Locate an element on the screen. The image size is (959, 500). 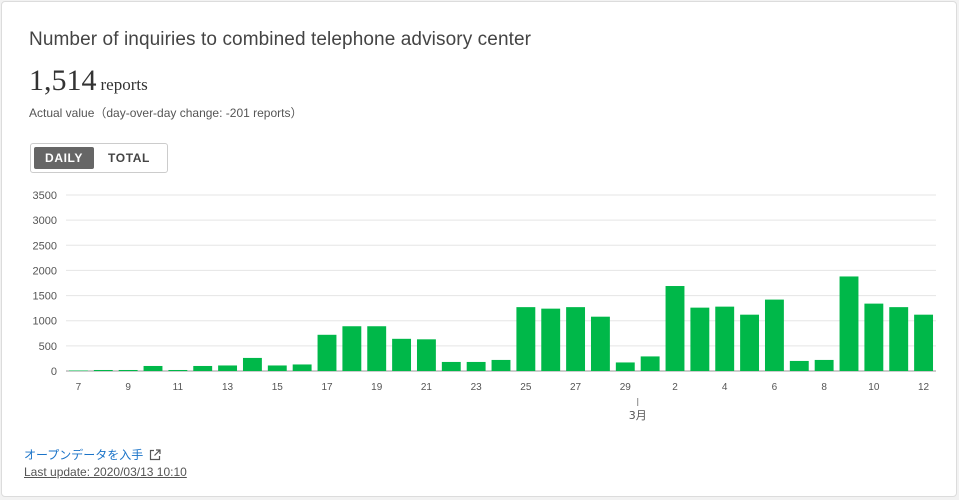
y-tick-label: 3000 is located at coordinates (45, 221).